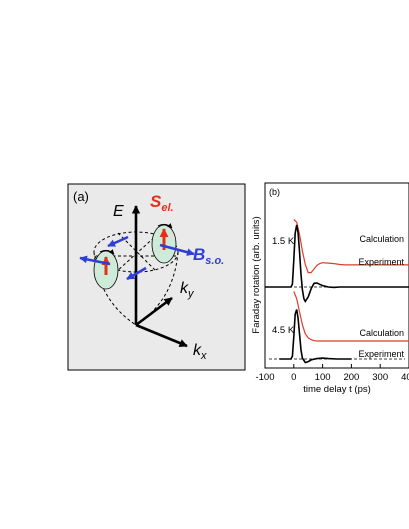 Image resolution: width=409 pixels, height=529 pixels. What do you see at coordinates (162, 203) in the screenshot?
I see `spin-label: Sel.` at bounding box center [162, 203].